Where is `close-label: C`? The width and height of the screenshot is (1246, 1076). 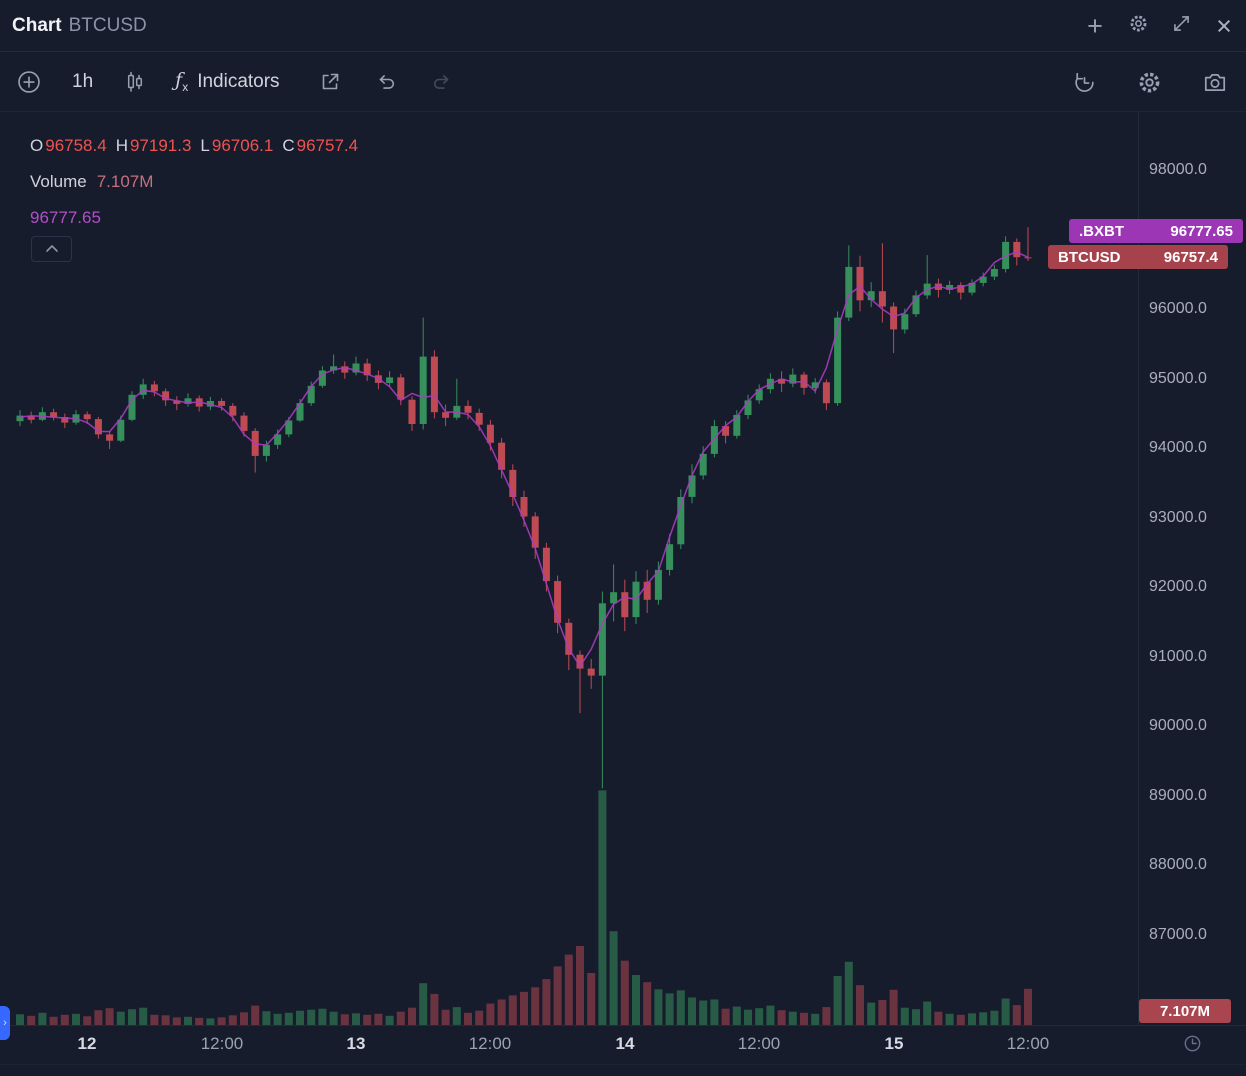 close-label: C is located at coordinates (288, 145).